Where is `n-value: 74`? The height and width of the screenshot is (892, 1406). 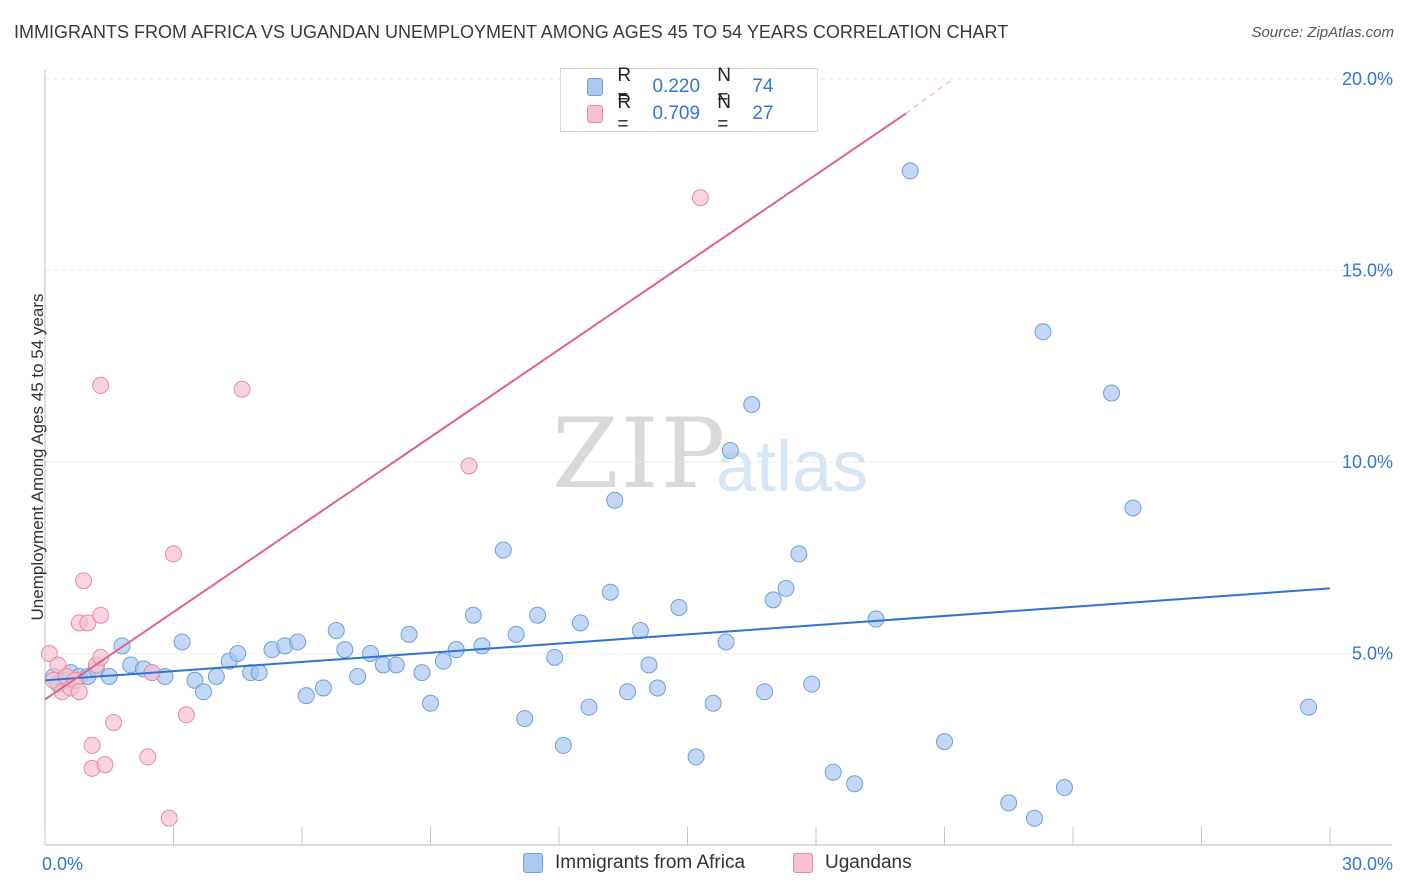 n-value: 74 is located at coordinates (763, 86).